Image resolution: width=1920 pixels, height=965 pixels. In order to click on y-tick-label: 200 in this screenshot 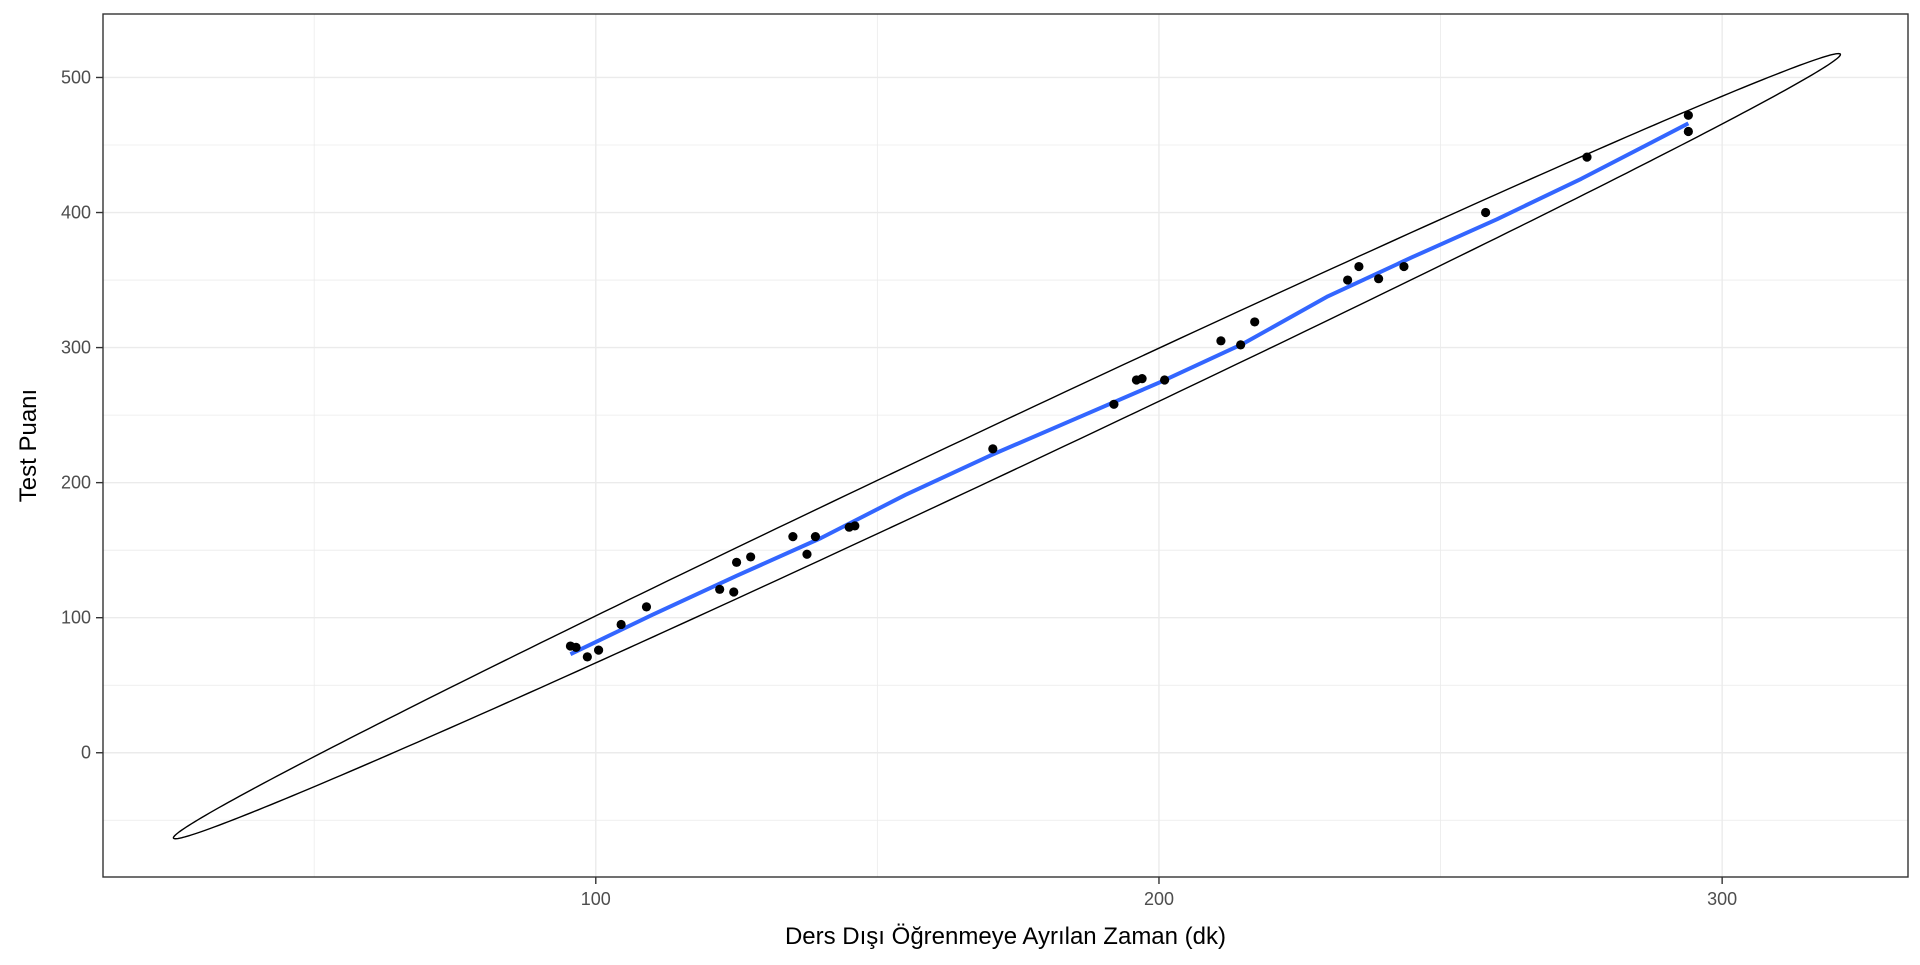, I will do `click(76, 483)`.